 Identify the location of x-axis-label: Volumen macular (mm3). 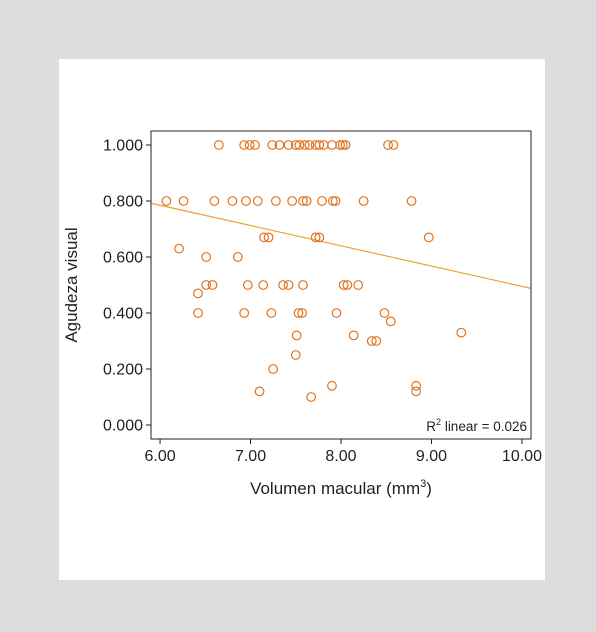
(341, 488).